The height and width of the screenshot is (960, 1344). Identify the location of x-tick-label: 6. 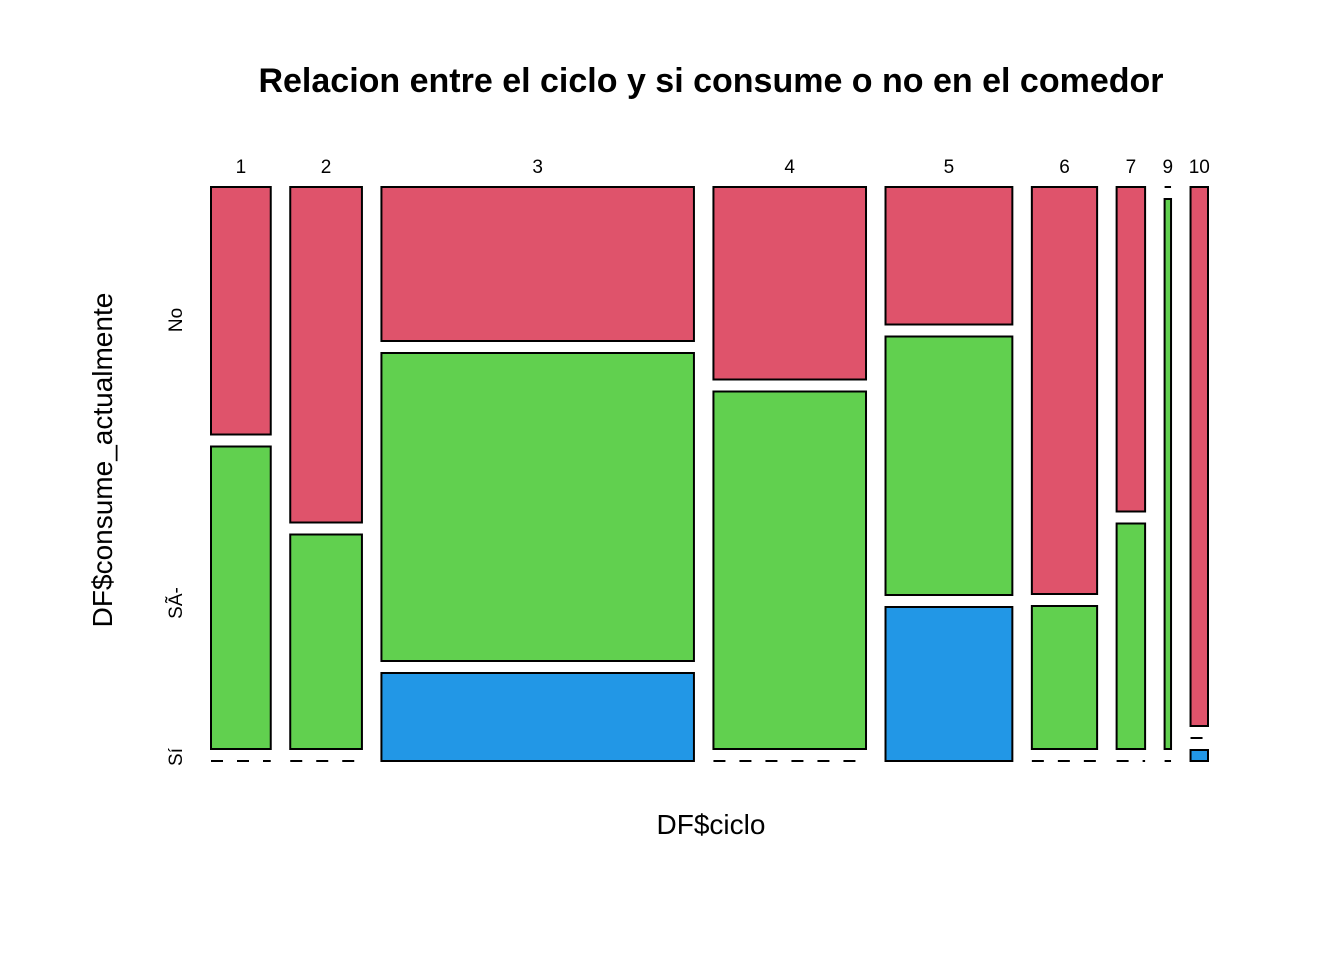
(1064, 167).